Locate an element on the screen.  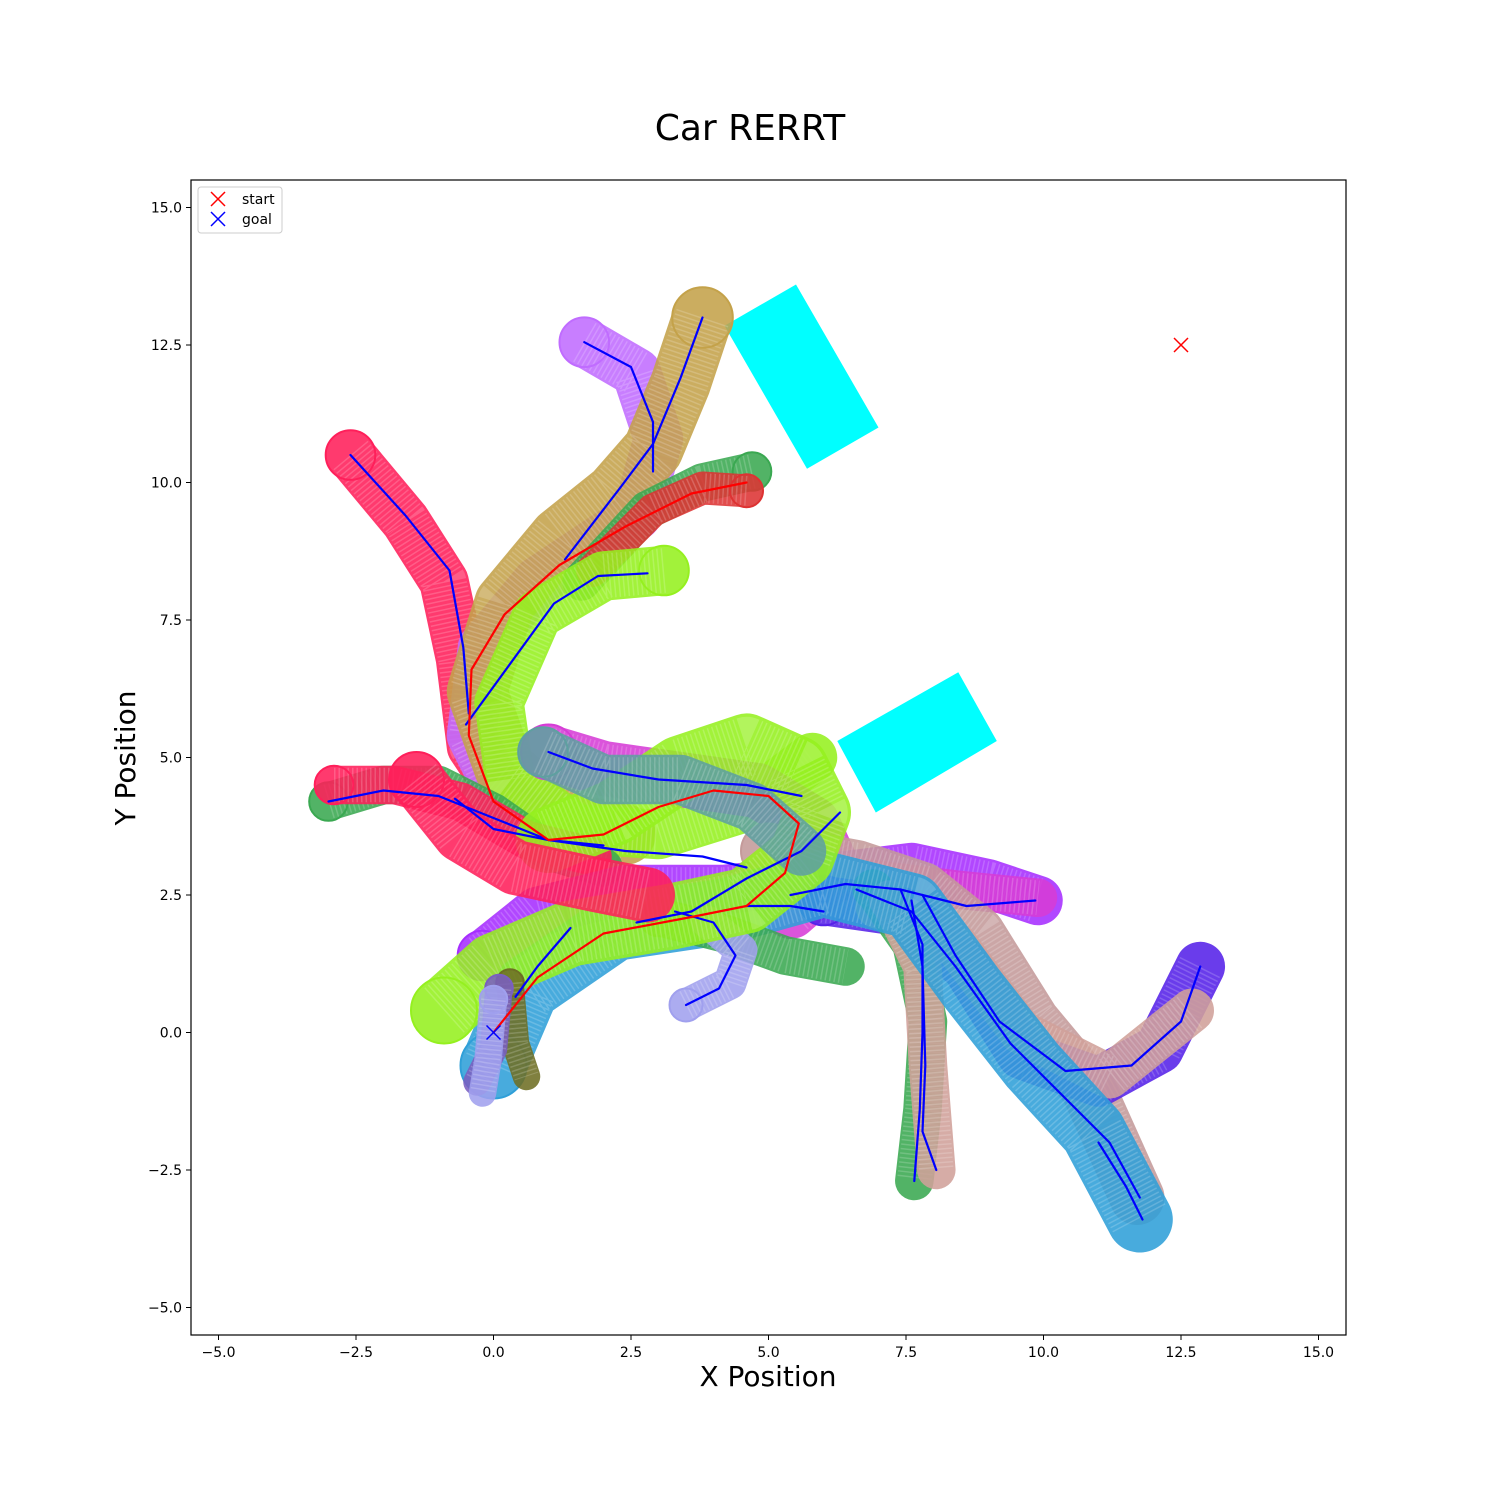
legend: start goal is located at coordinates (240, 210).